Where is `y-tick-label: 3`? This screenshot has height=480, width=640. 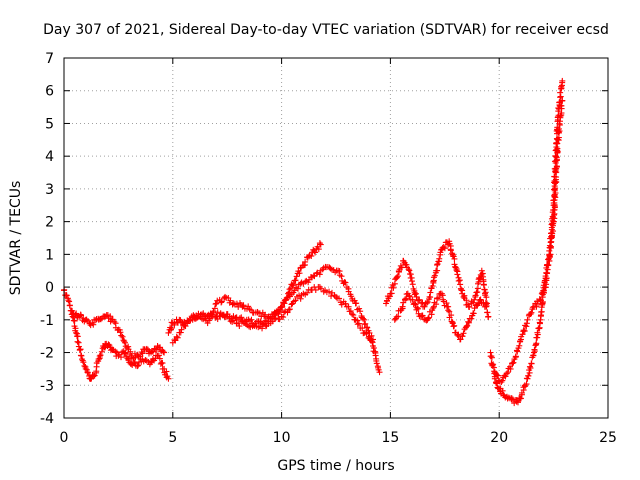 y-tick-label: 3 is located at coordinates (49, 190).